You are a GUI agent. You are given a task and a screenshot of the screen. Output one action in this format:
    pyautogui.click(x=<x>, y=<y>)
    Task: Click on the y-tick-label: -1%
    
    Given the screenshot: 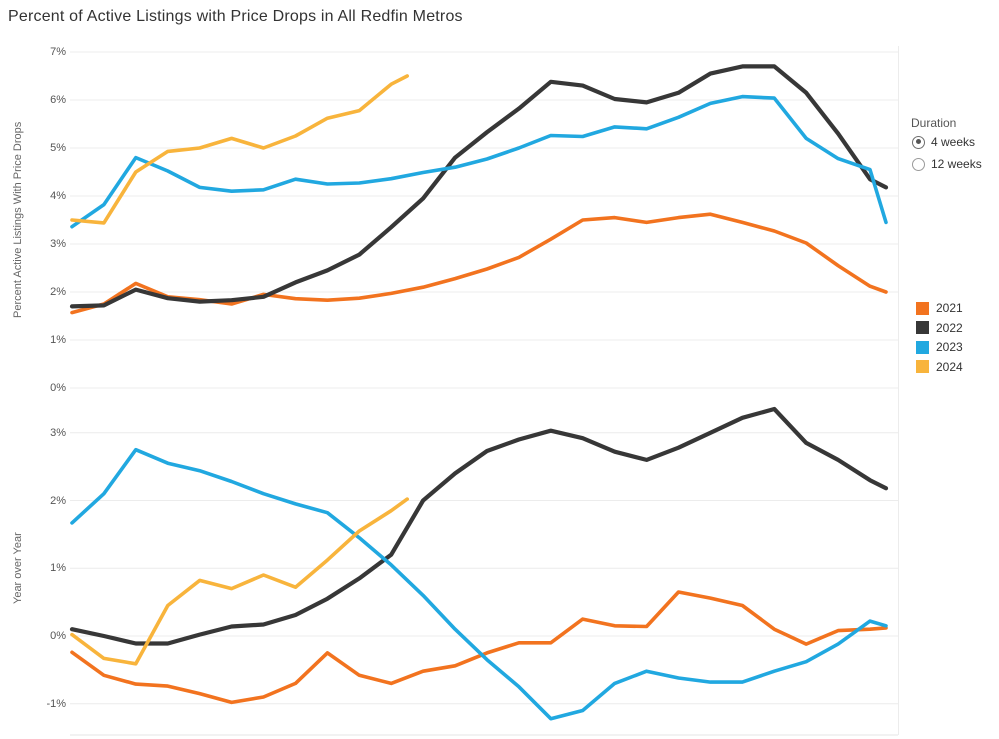 What is the action you would take?
    pyautogui.click(x=56, y=703)
    